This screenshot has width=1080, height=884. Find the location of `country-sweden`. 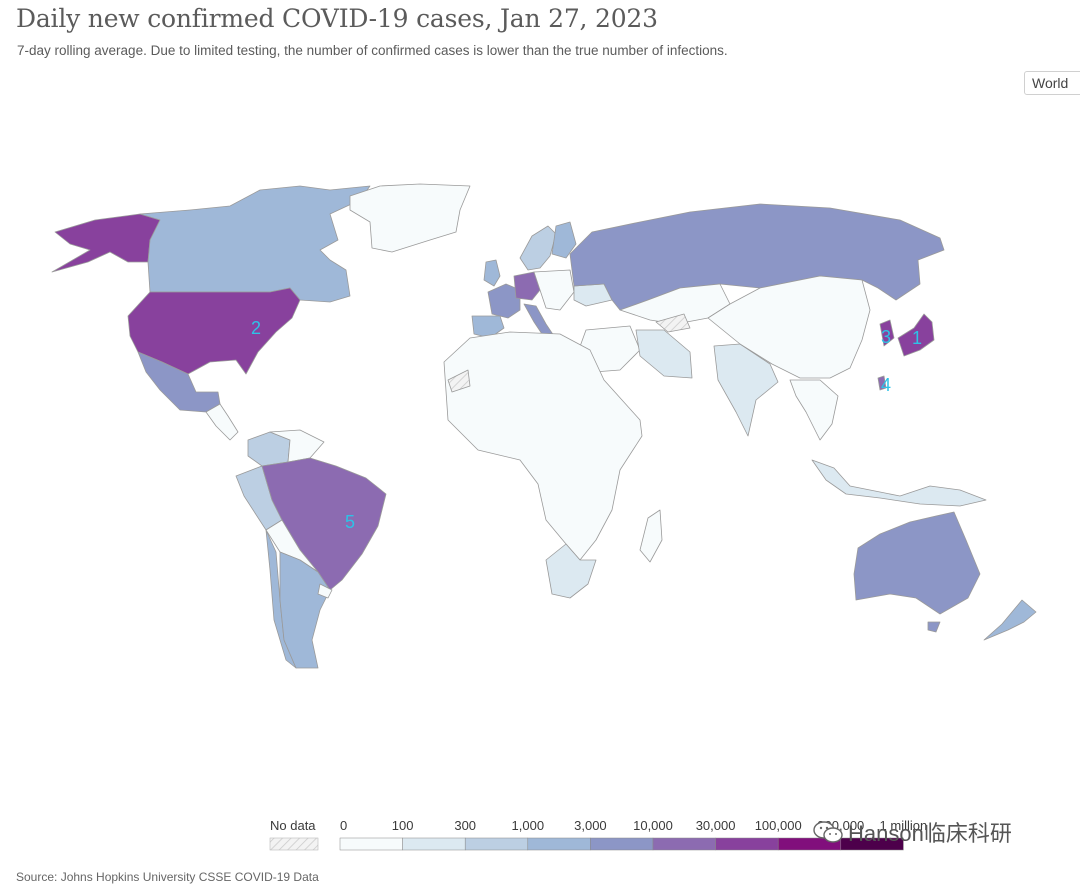

country-sweden is located at coordinates (538, 248).